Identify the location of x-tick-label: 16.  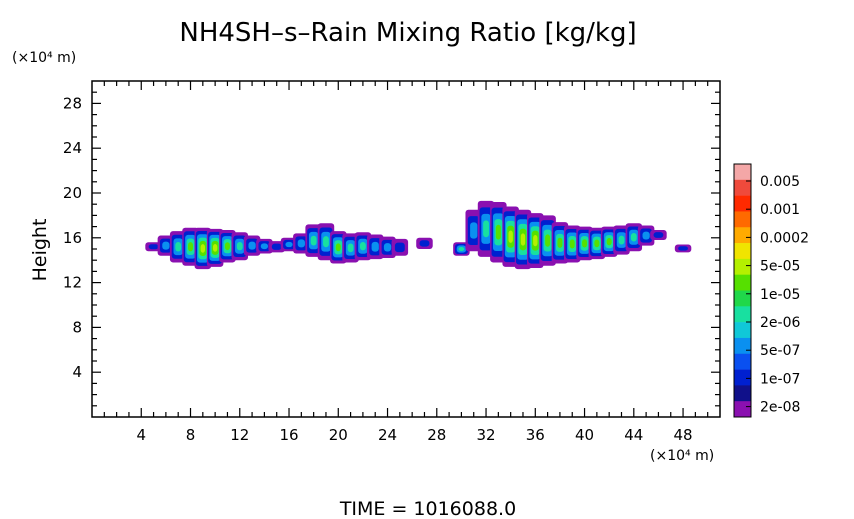
(288, 435).